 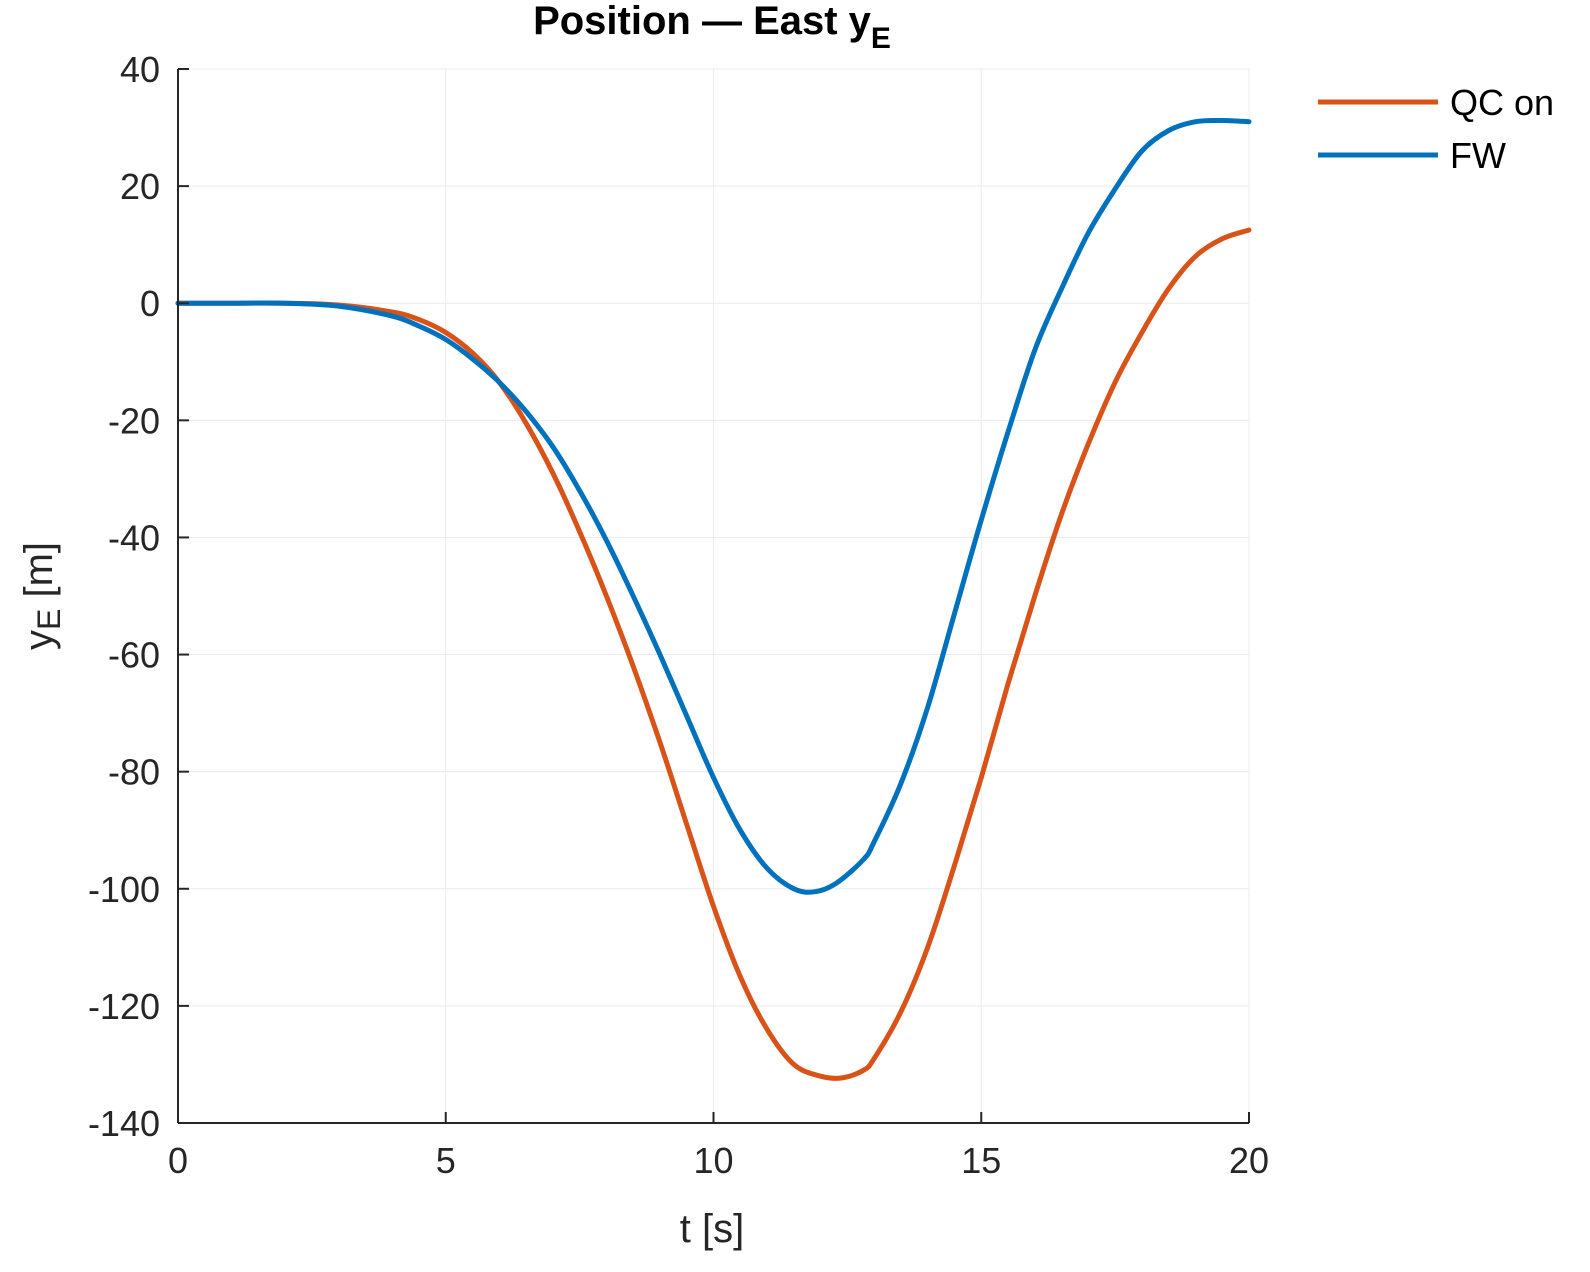 I want to click on y-tick-label: 40, so click(x=140, y=69).